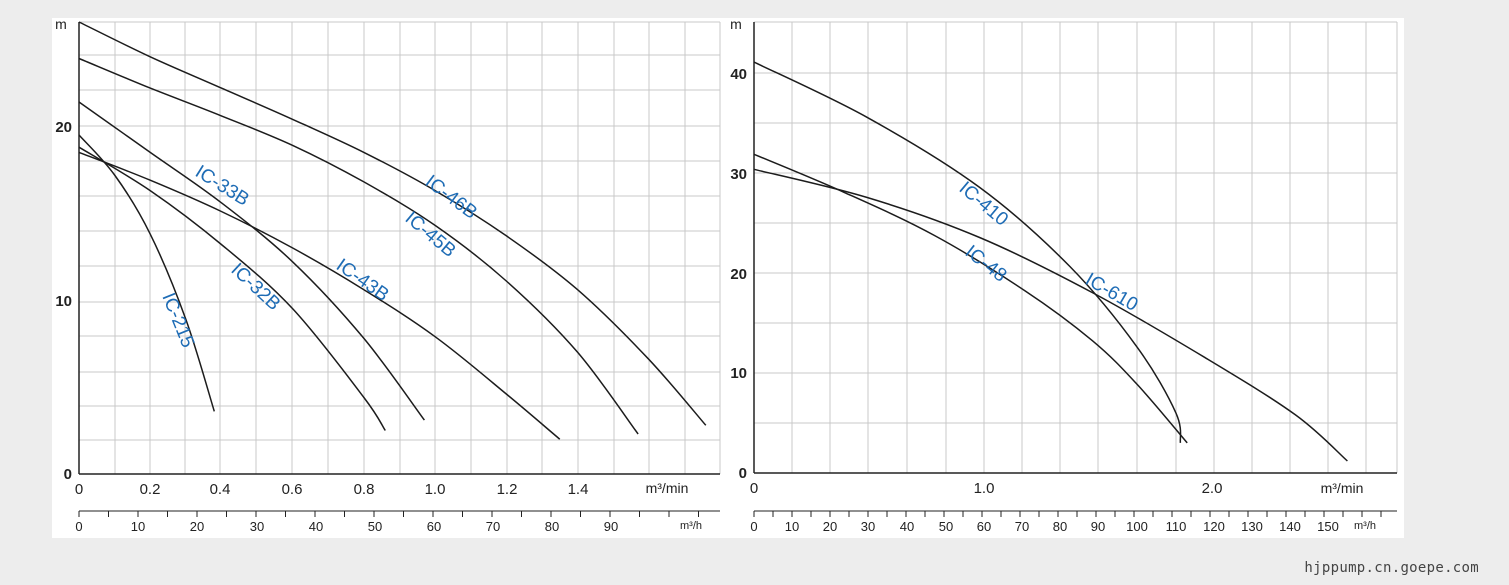 This screenshot has width=1509, height=585. Describe the element at coordinates (738, 74) in the screenshot. I see `y-tick-label: 40` at that location.